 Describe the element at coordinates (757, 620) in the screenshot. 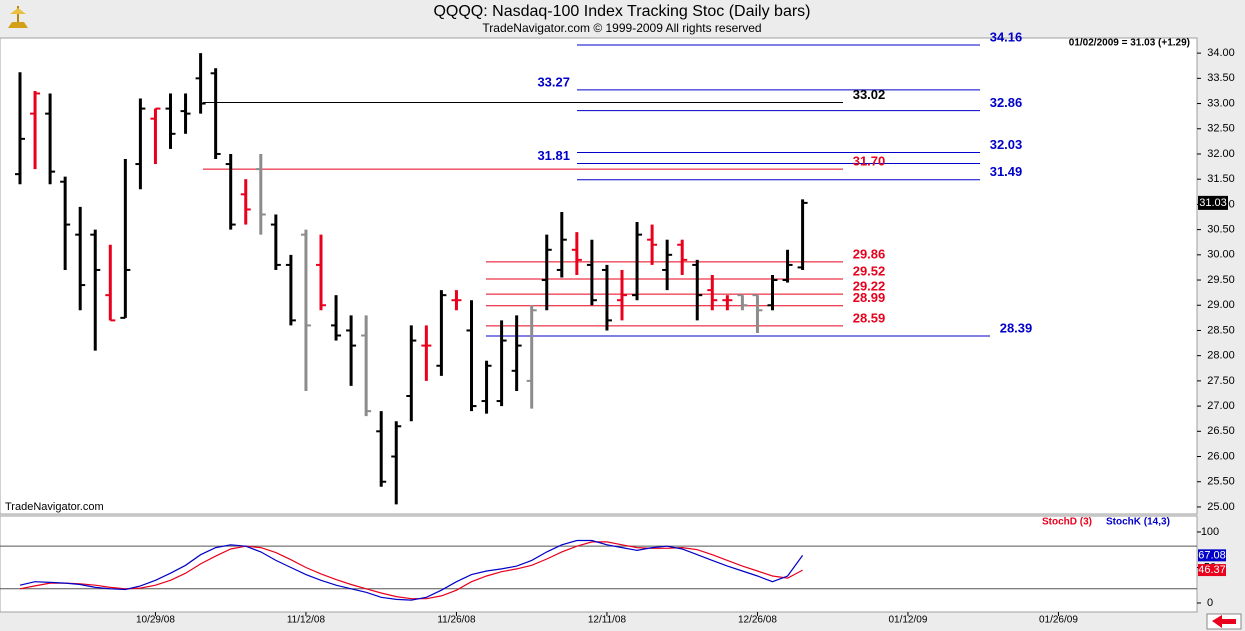

I see `x-tick-label: 12/26/08` at that location.